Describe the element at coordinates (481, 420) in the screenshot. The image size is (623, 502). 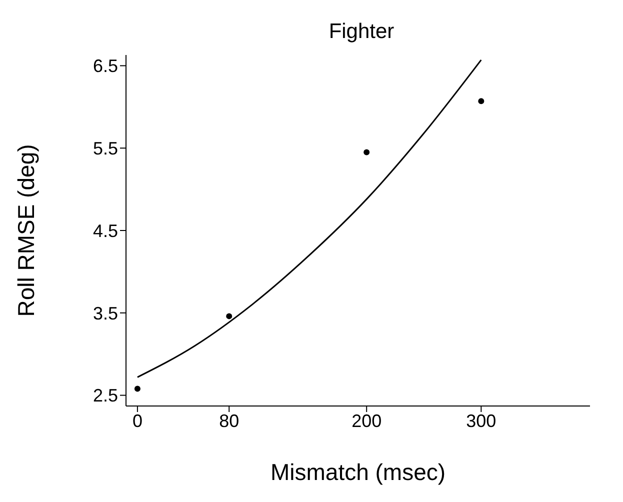
I see `x-tick-label: 300` at that location.